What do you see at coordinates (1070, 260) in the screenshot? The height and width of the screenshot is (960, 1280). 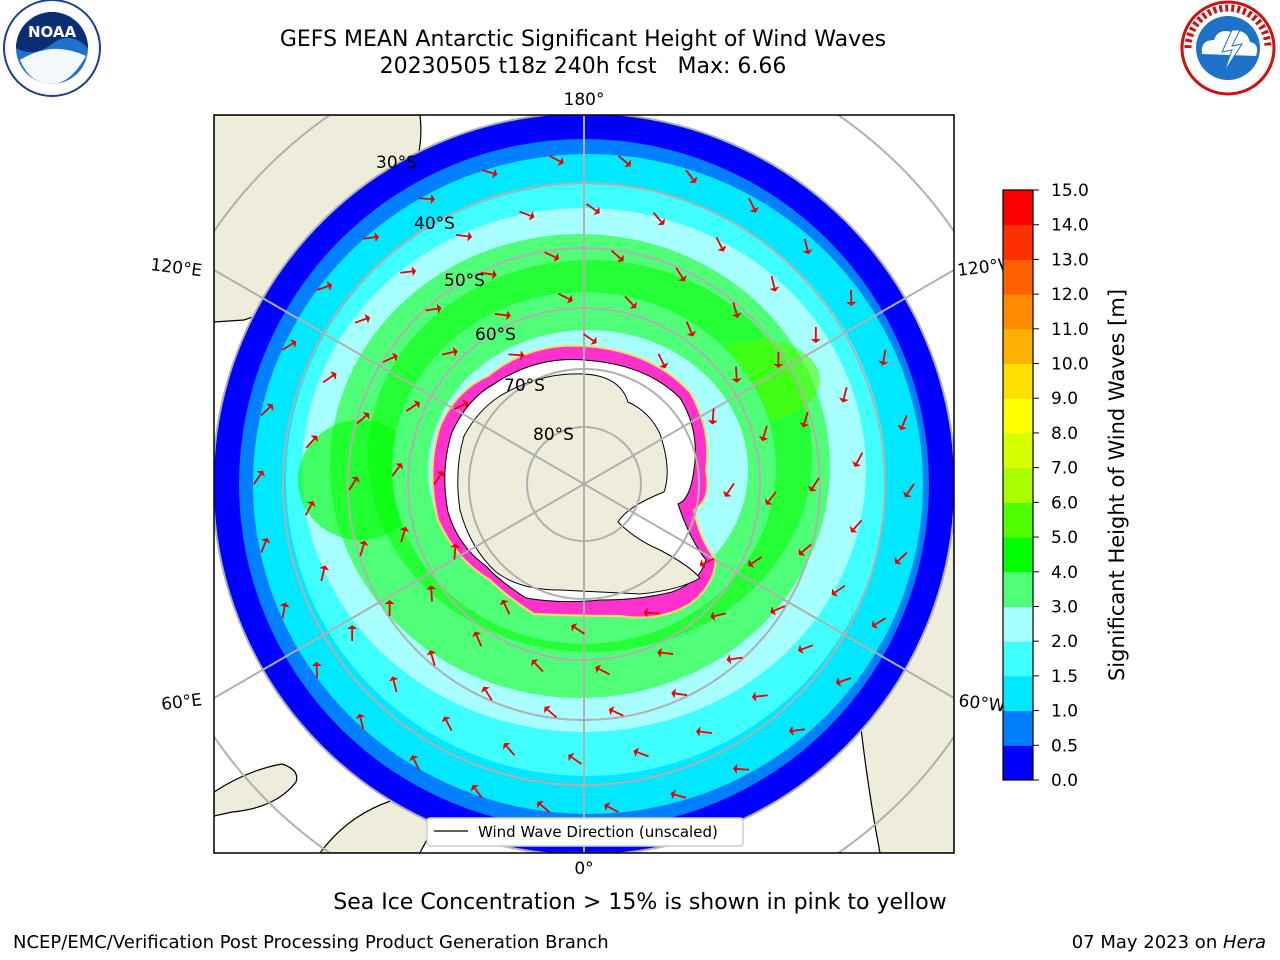 I see `colorbar-tick-label: 13.0` at bounding box center [1070, 260].